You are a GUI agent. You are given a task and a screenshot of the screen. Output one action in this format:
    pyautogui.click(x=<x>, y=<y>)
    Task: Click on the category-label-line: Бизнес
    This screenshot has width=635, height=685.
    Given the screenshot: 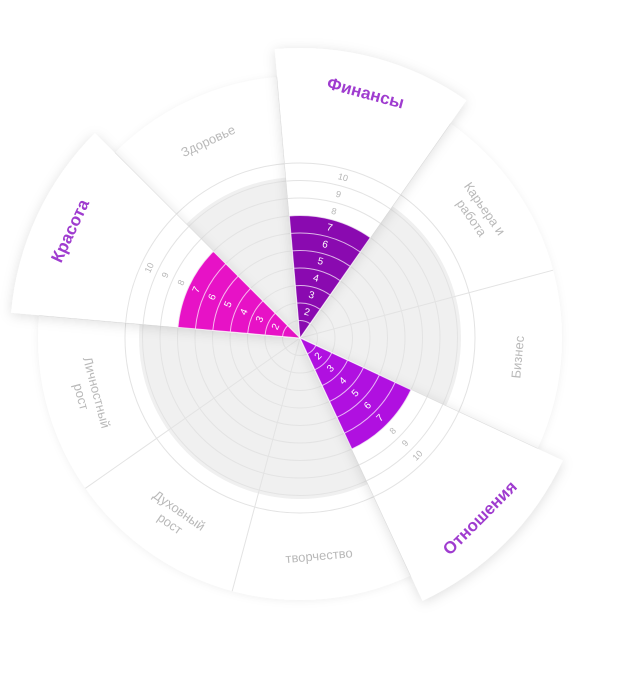 What is the action you would take?
    pyautogui.click(x=517, y=357)
    